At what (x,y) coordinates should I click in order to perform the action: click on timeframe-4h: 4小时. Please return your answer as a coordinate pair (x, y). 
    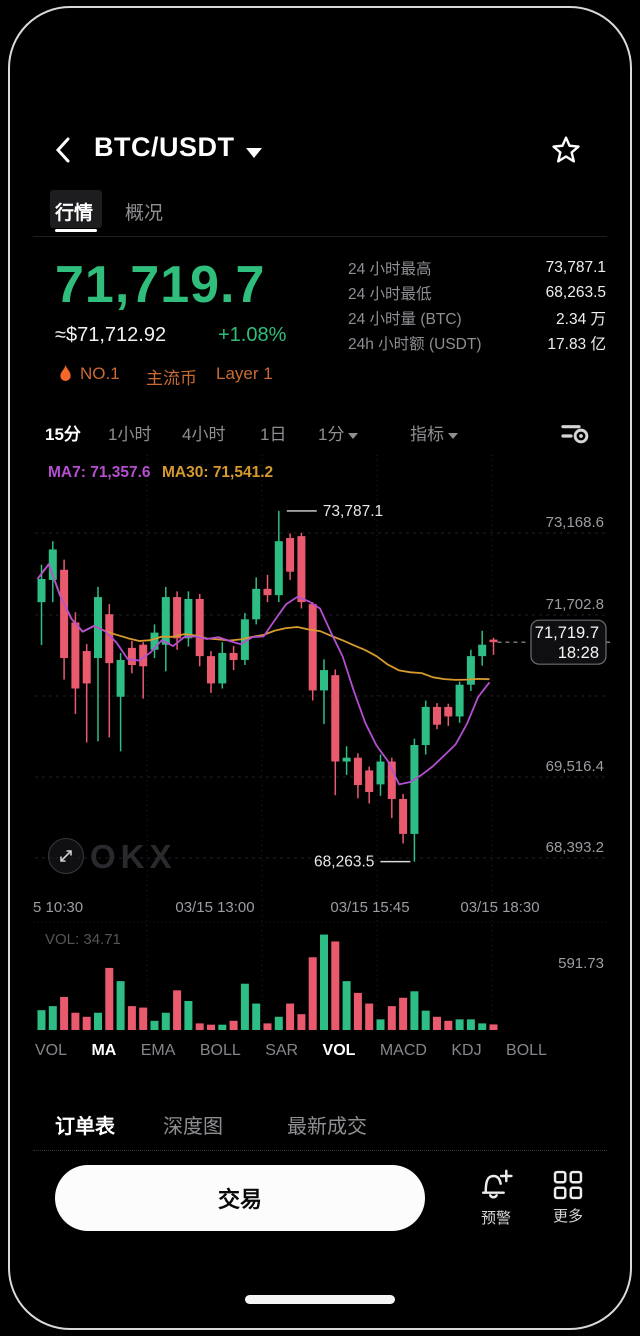
    Looking at the image, I should click on (204, 434).